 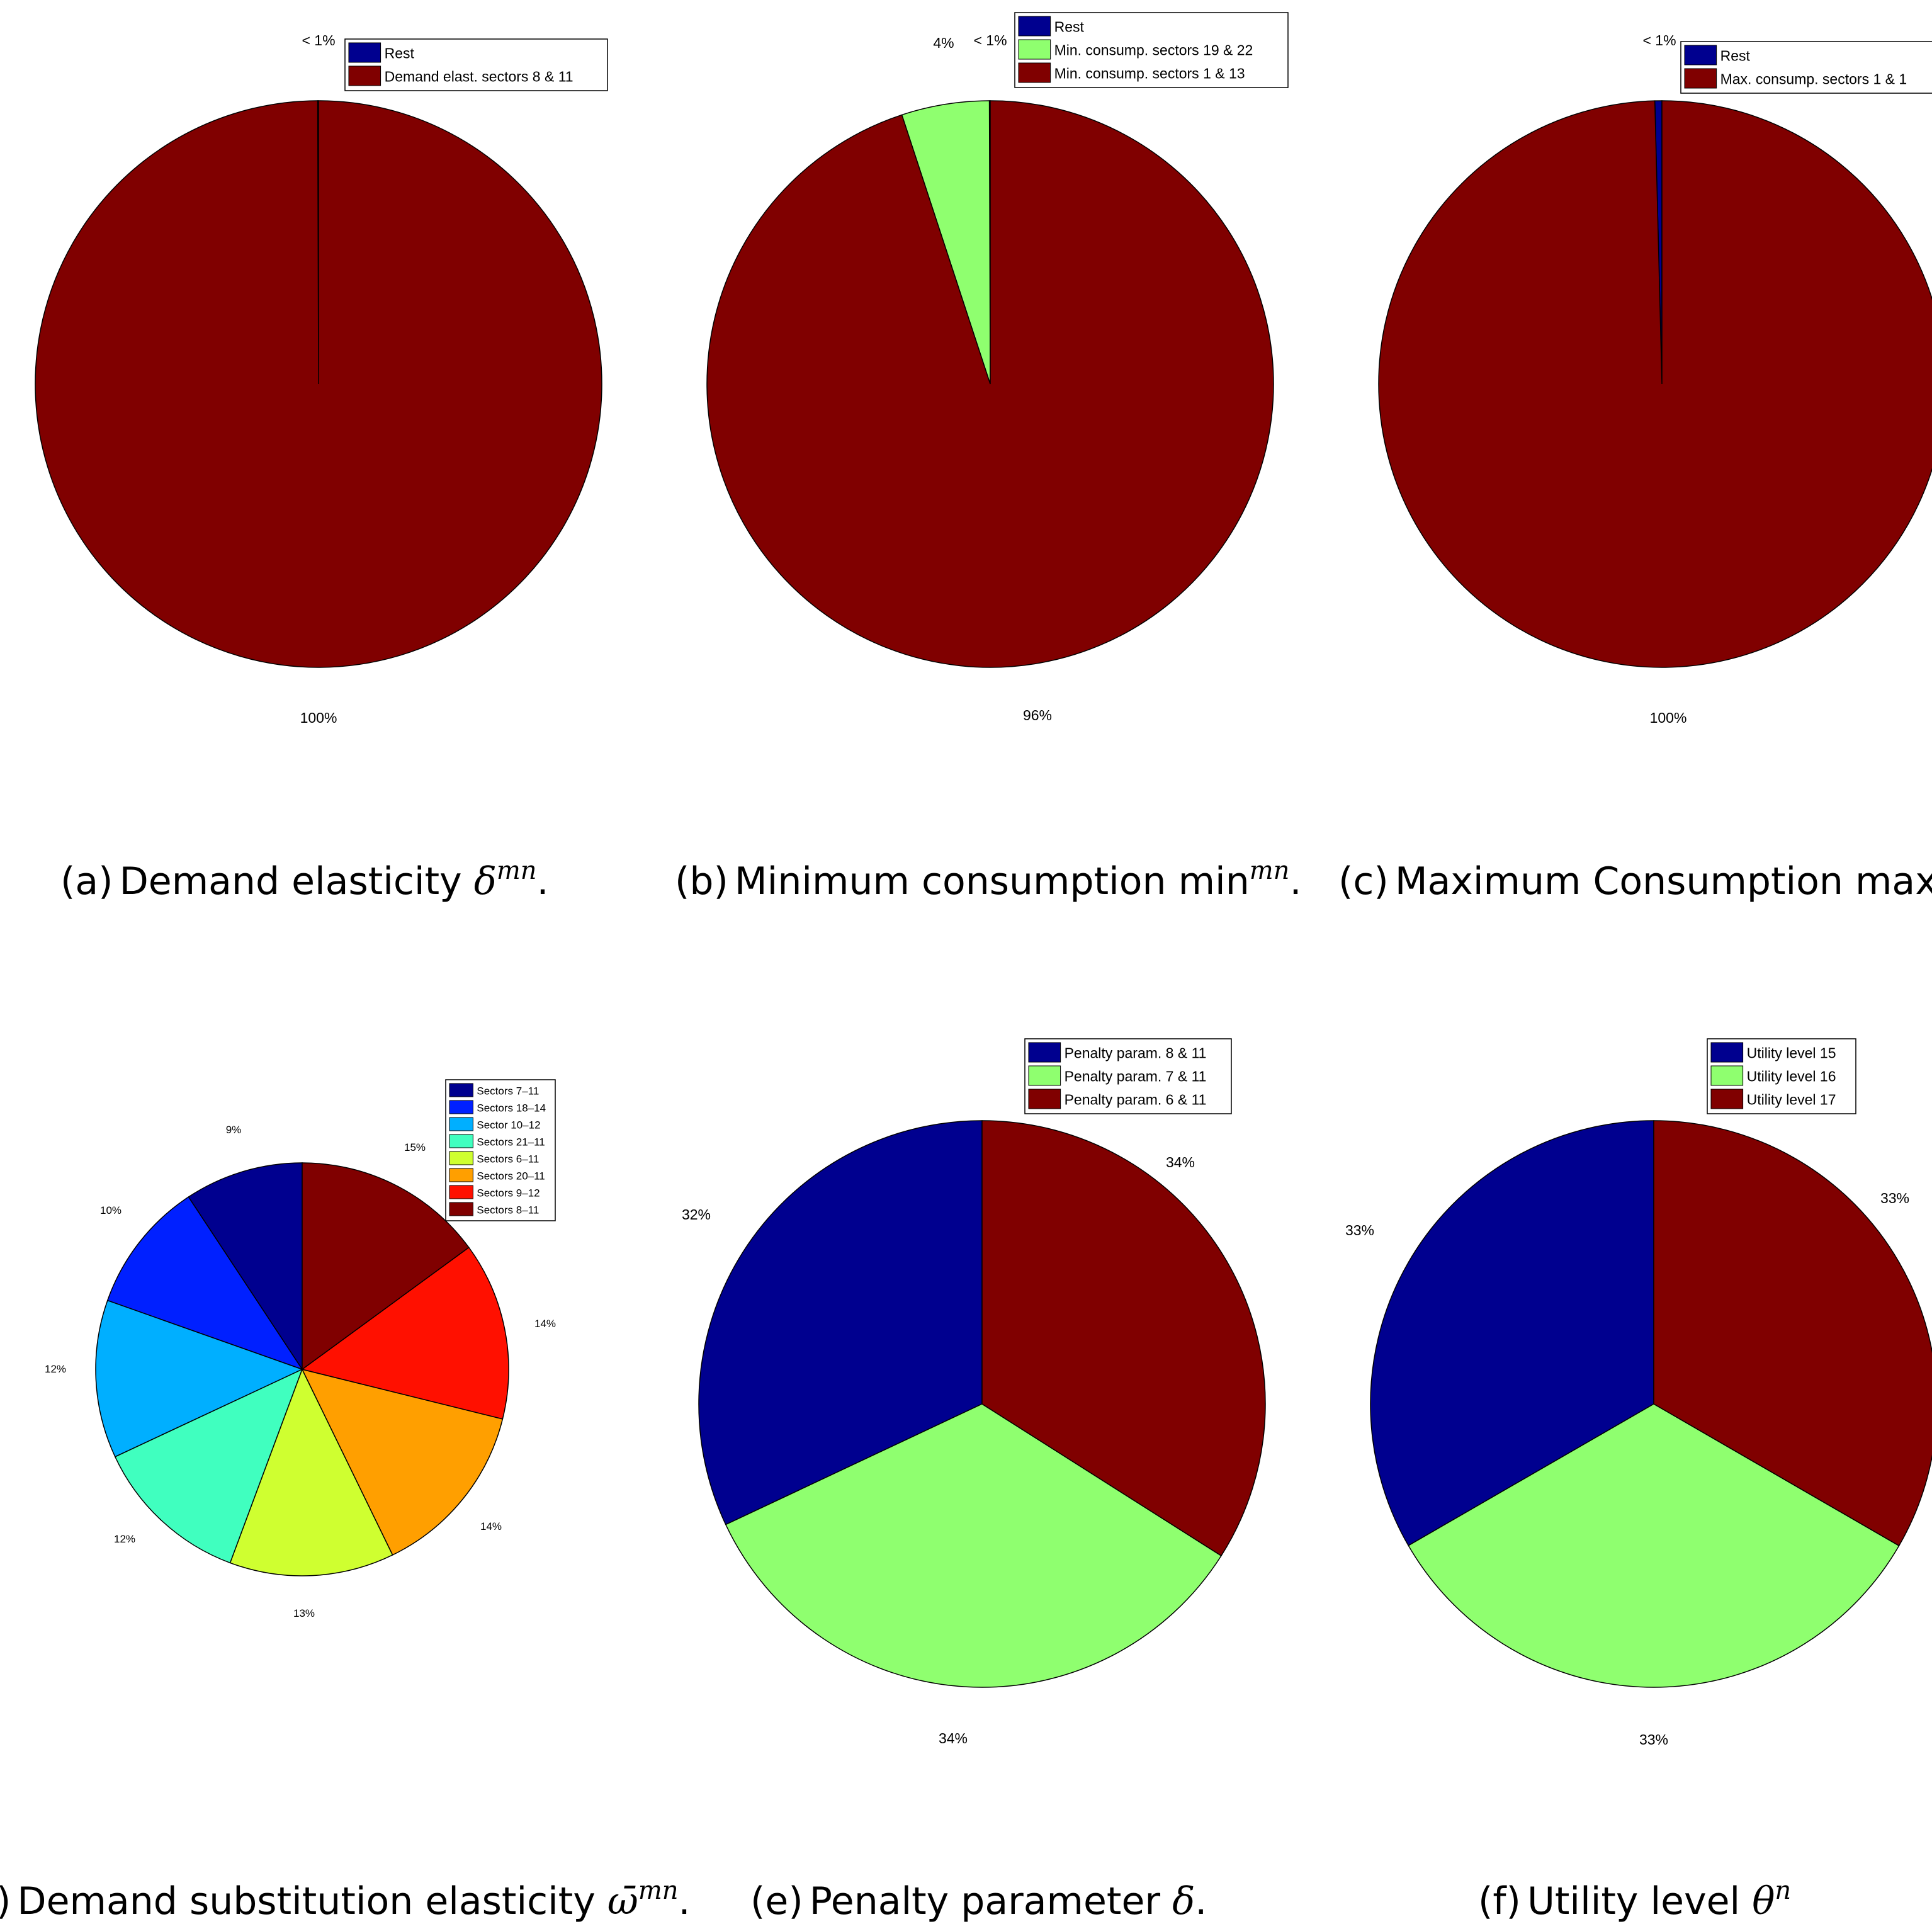 What do you see at coordinates (511, 1108) in the screenshot?
I see `legend-label-d-1: Sectors 18–14` at bounding box center [511, 1108].